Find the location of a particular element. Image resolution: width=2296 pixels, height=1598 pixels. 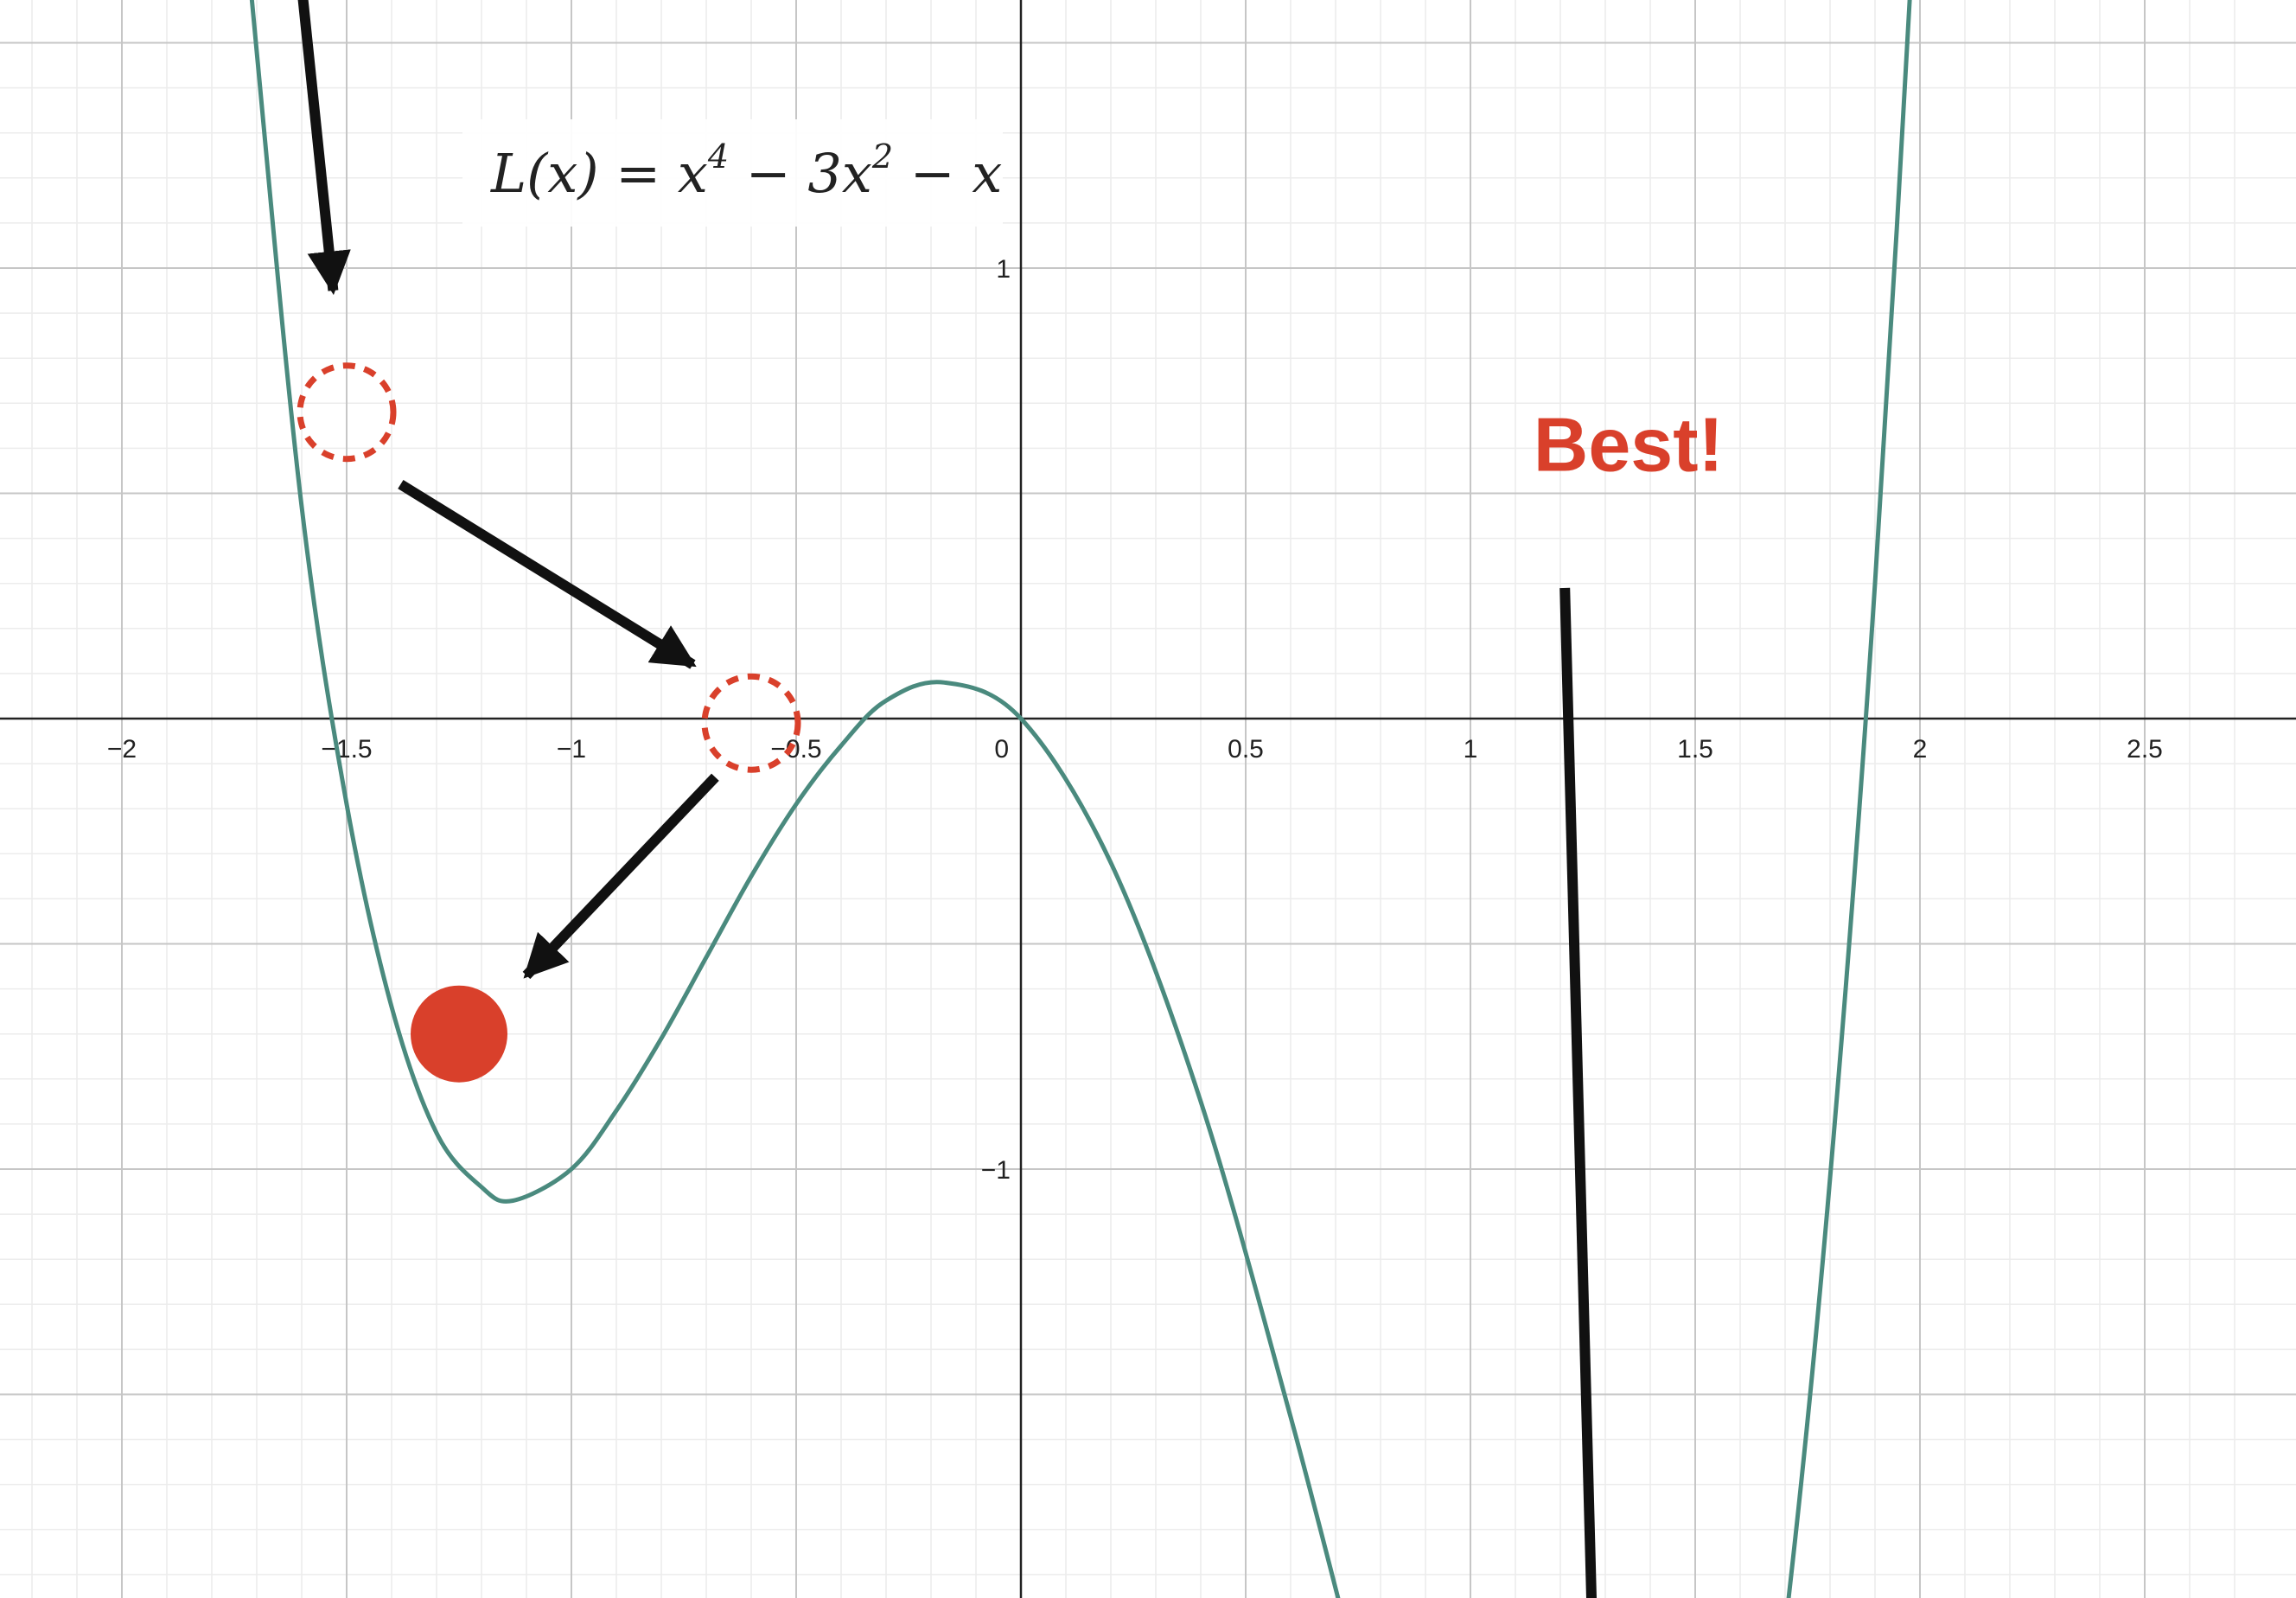

formula-lhs: L(x) = is located at coordinates (584, 173).